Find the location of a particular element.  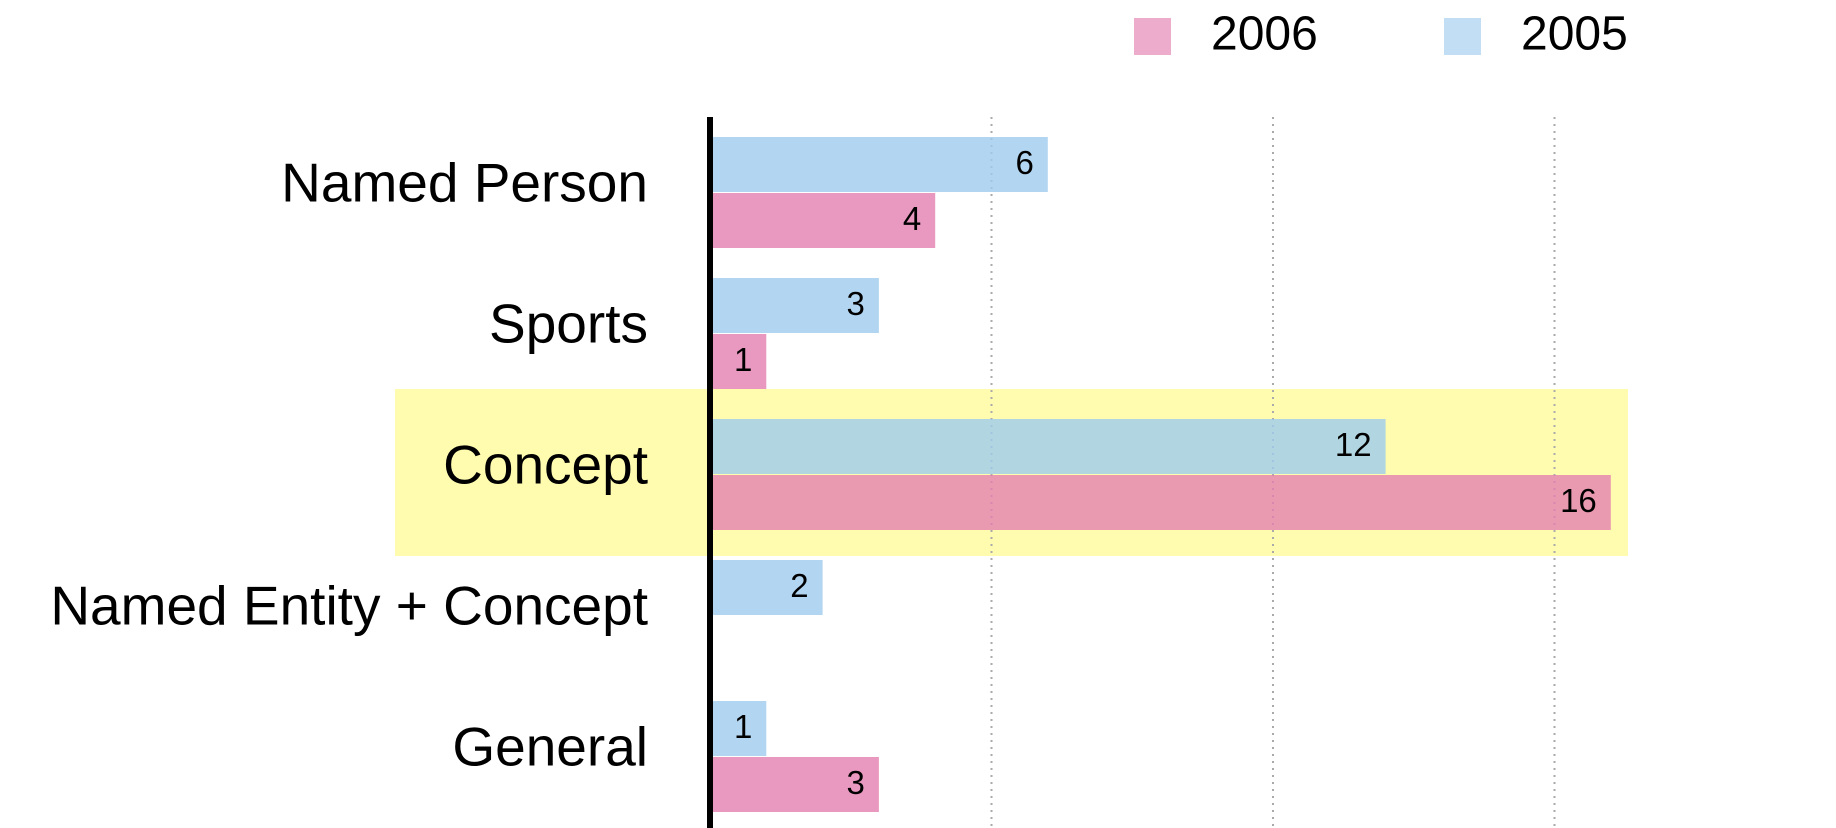

category-label: Concept is located at coordinates (545, 465).